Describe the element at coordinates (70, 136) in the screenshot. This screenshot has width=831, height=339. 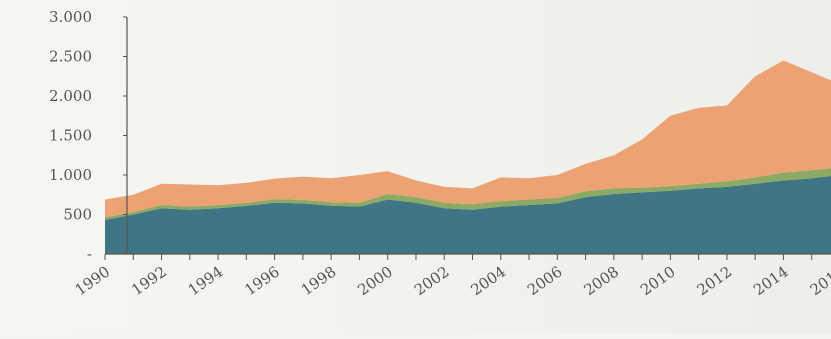
I see `y-tick-label: 1.500` at that location.